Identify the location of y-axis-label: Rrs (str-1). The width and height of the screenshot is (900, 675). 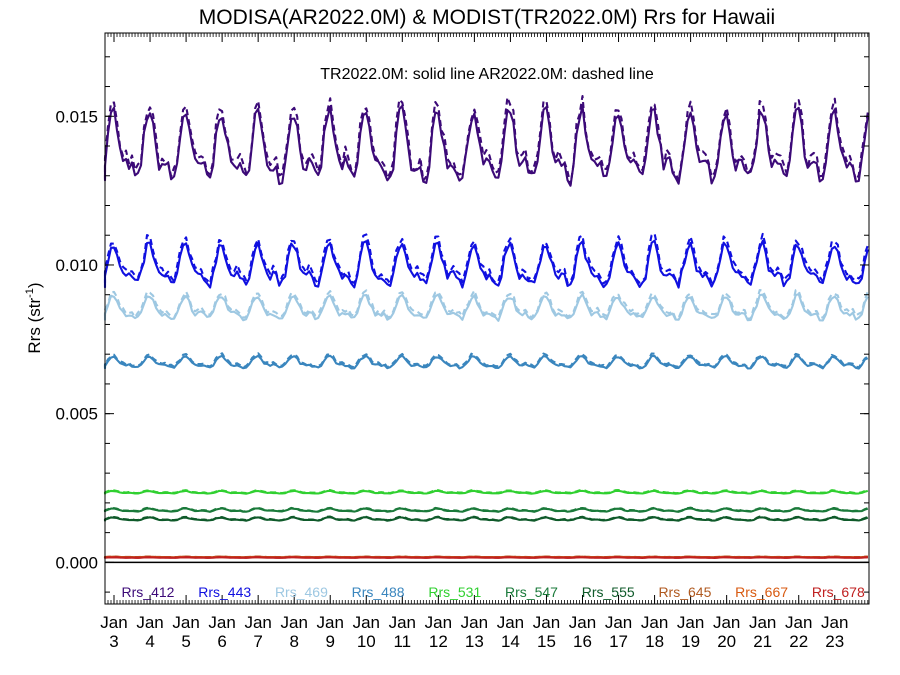
(34, 317).